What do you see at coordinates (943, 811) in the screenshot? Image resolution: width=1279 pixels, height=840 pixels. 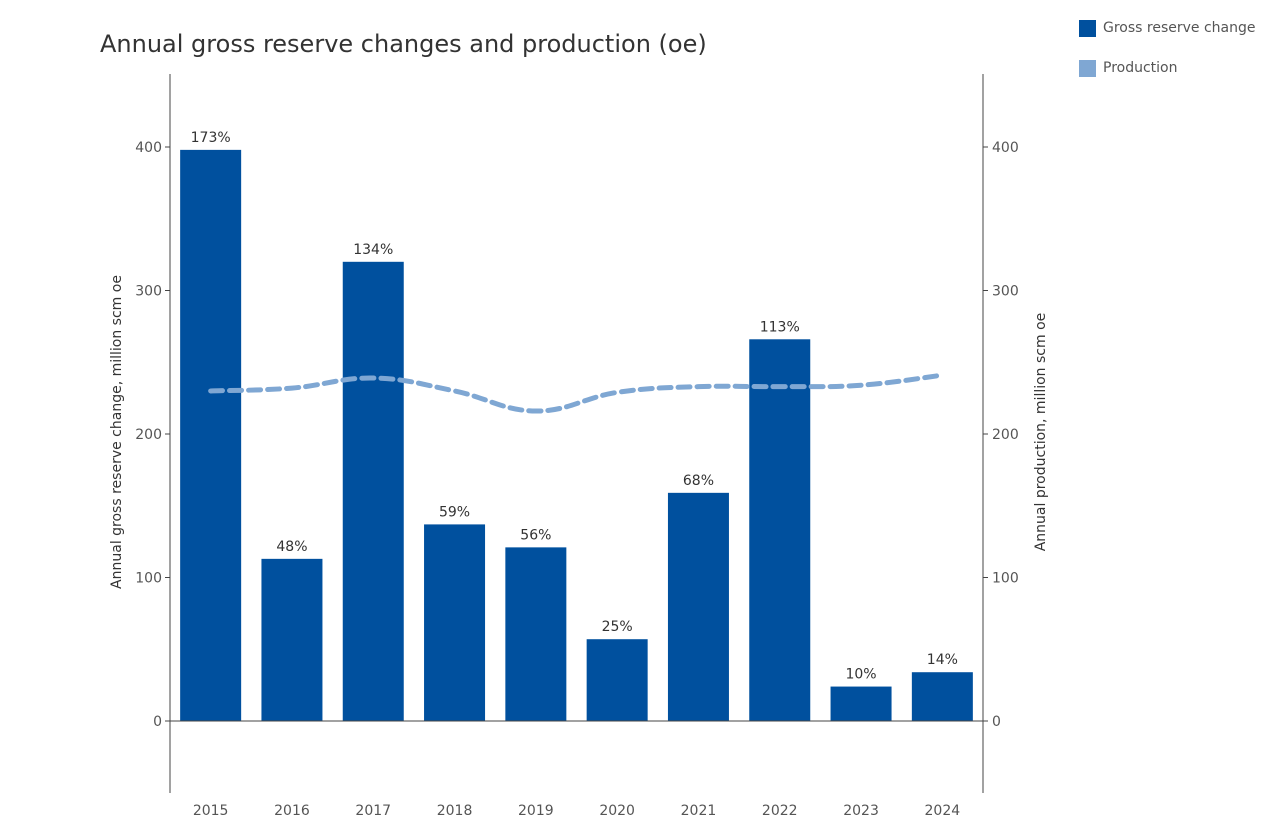 I see `x-tick-label-2024: 2024` at bounding box center [943, 811].